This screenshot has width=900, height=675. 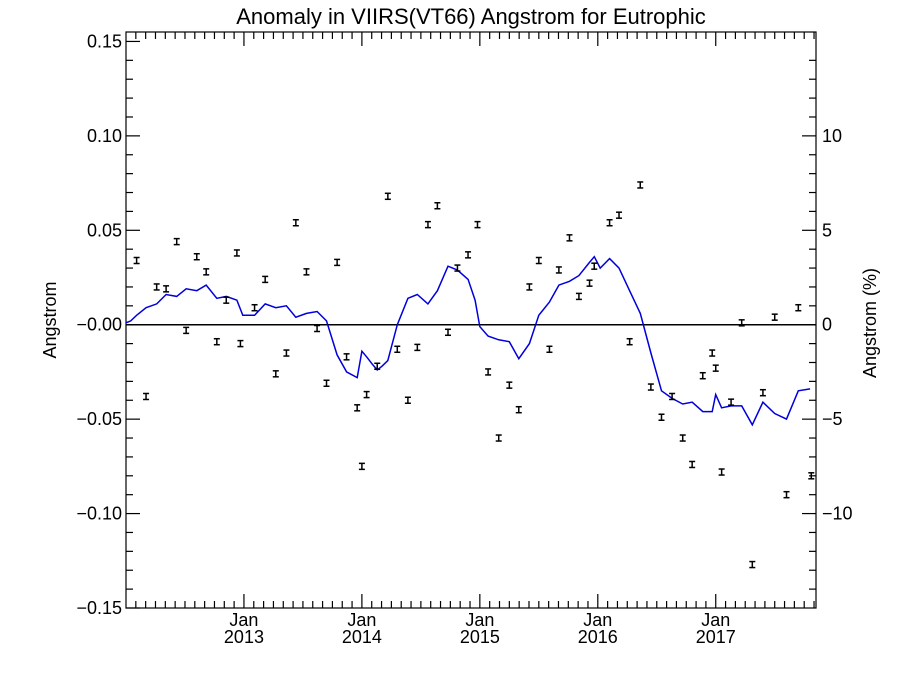 What do you see at coordinates (362, 637) in the screenshot?
I see `x-tick-label-year: 2014` at bounding box center [362, 637].